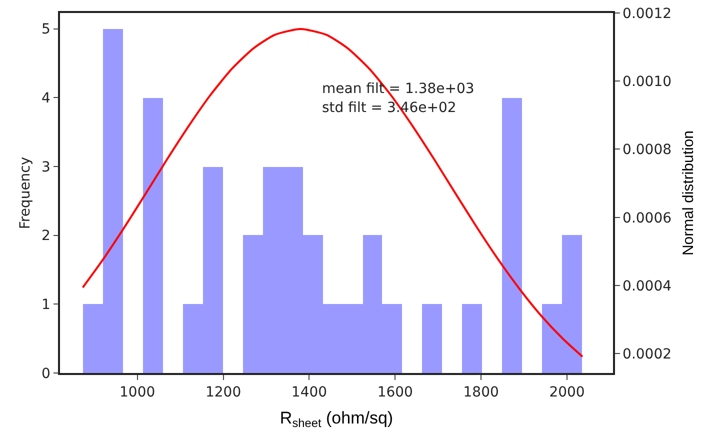 The image size is (718, 443). What do you see at coordinates (647, 14) in the screenshot?
I see `y2-tick-label: 0.0012` at bounding box center [647, 14].